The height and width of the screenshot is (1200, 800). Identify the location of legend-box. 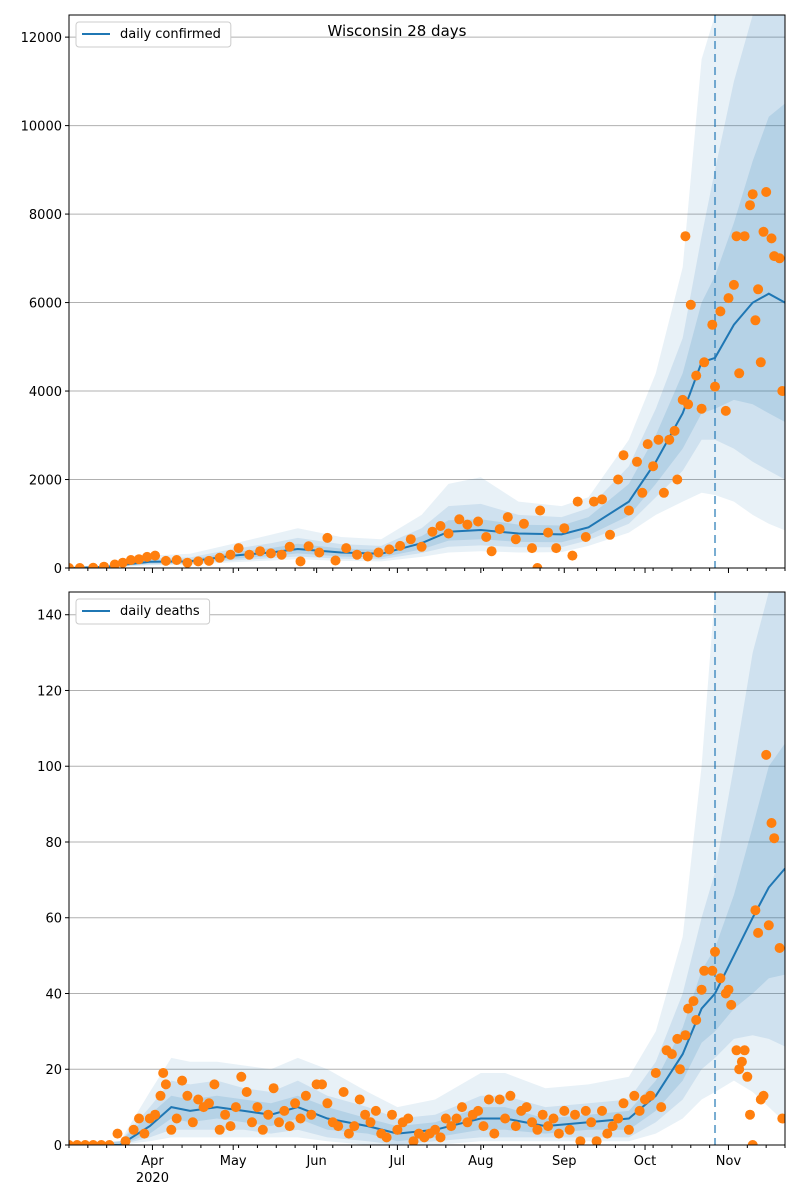
(143, 611).